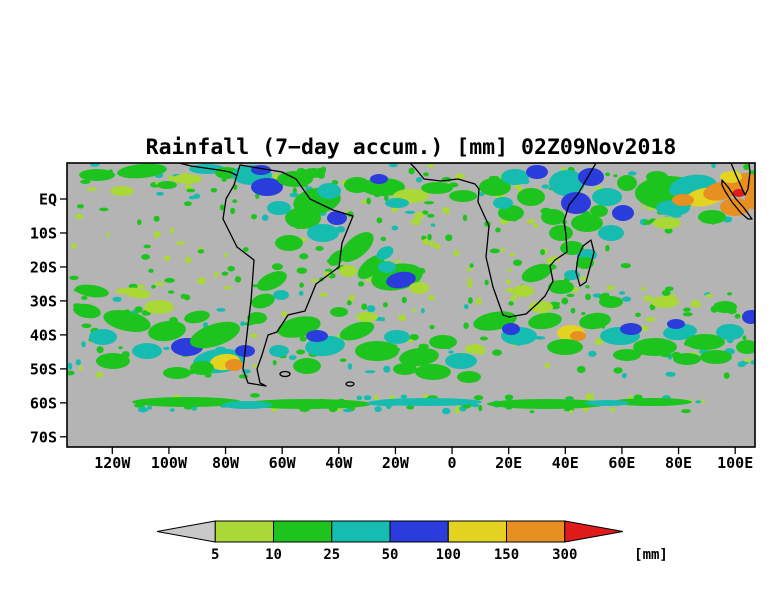 The height and width of the screenshot is (612, 784). What do you see at coordinates (288, 275) in the screenshot?
I see `coastline-south-america` at bounding box center [288, 275].